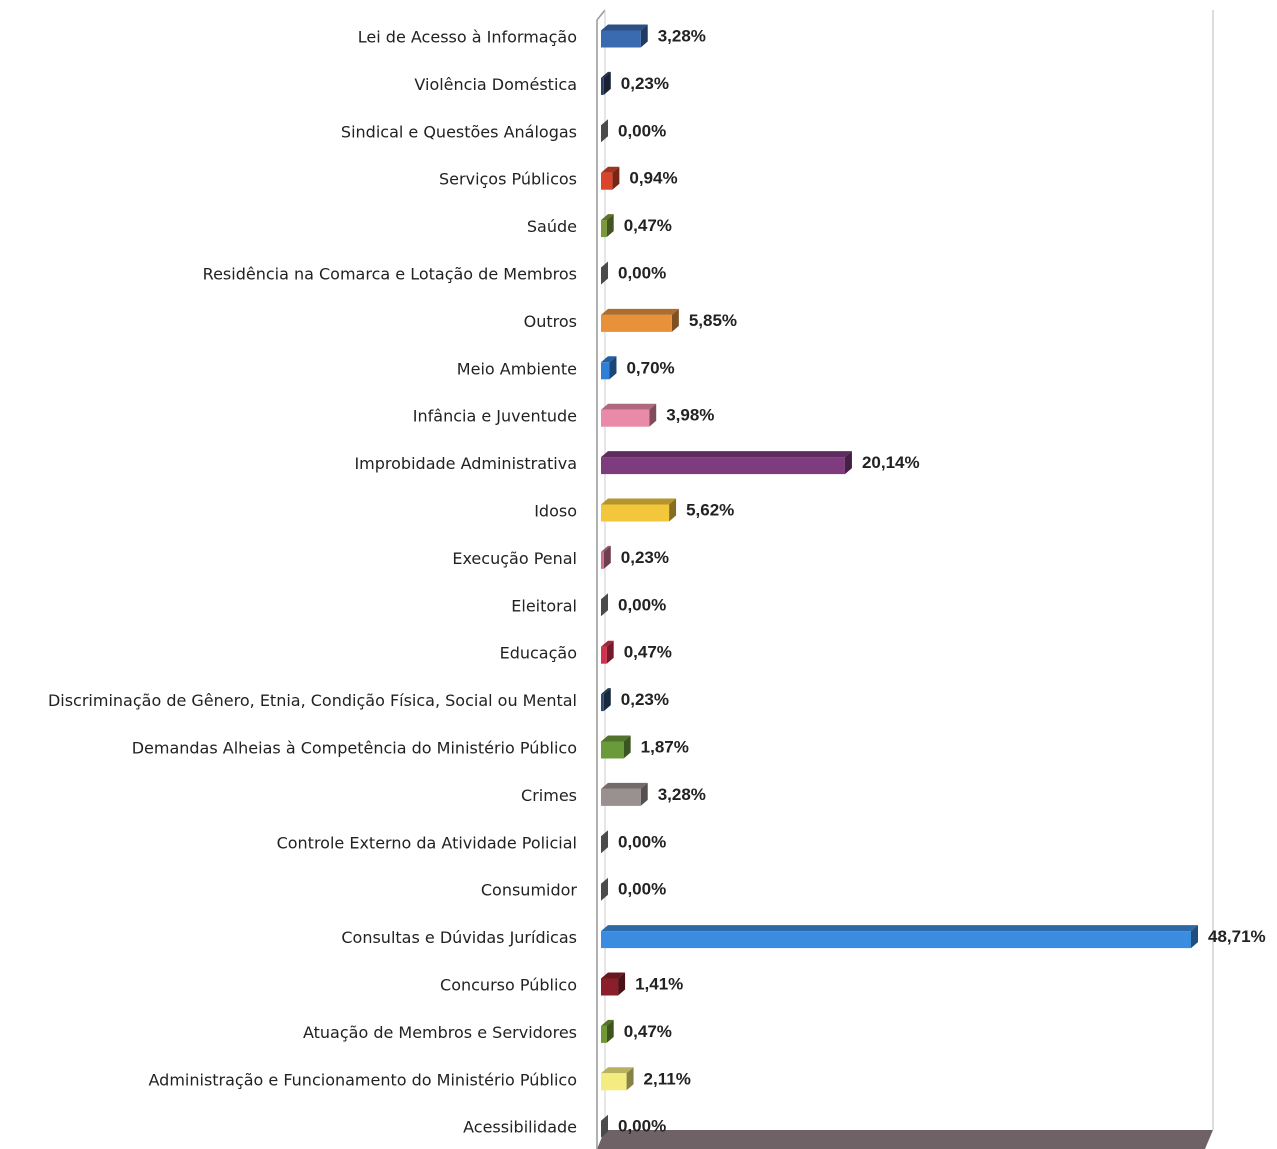 The width and height of the screenshot is (1277, 1149). Describe the element at coordinates (459, 131) in the screenshot. I see `category-label: Sindical e Questões Análogas` at that location.